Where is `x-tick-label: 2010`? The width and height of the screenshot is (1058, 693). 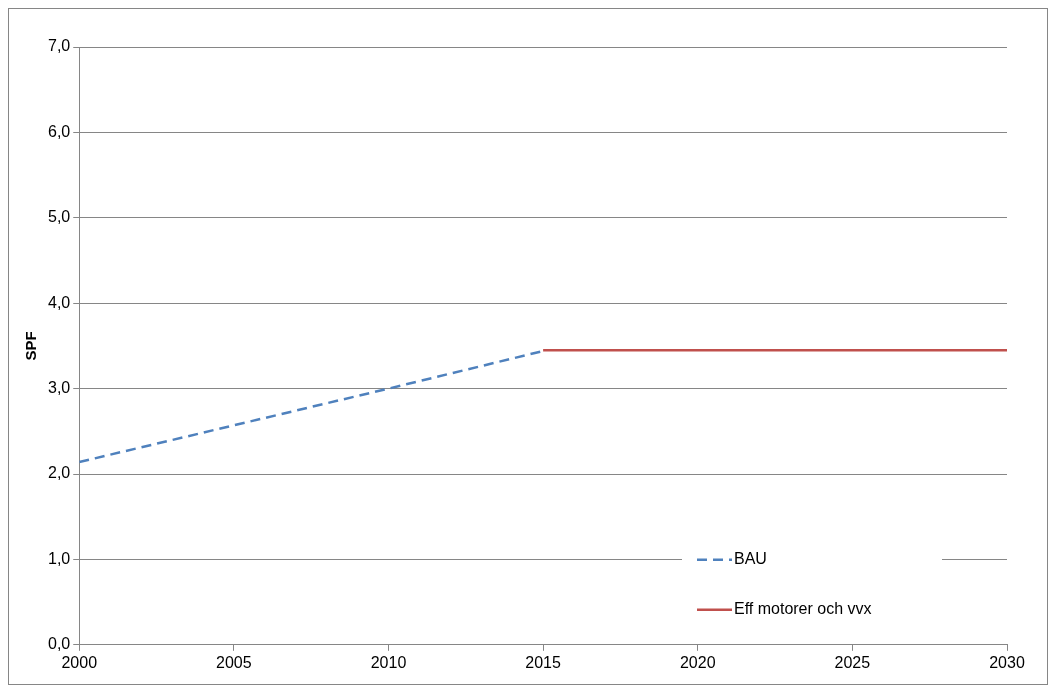 x-tick-label: 2010 is located at coordinates (388, 662).